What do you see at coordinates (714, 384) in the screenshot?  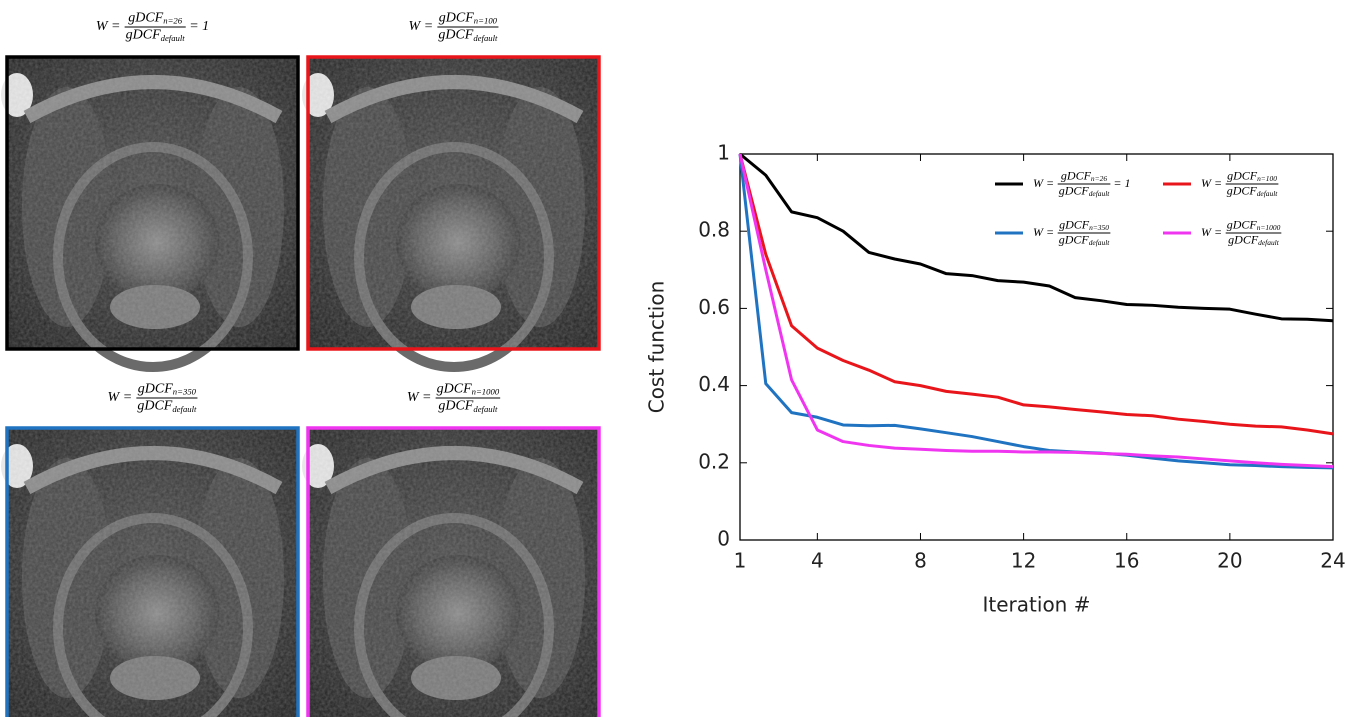 I see `y-tick-label: 0.4` at bounding box center [714, 384].